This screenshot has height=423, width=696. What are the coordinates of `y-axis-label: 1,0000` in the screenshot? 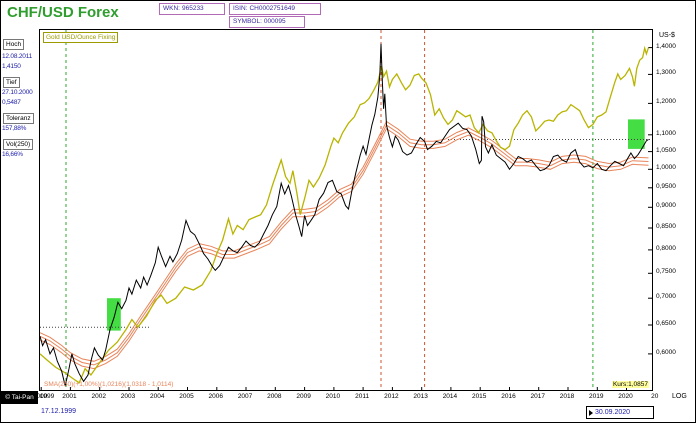 It's located at (666, 168).